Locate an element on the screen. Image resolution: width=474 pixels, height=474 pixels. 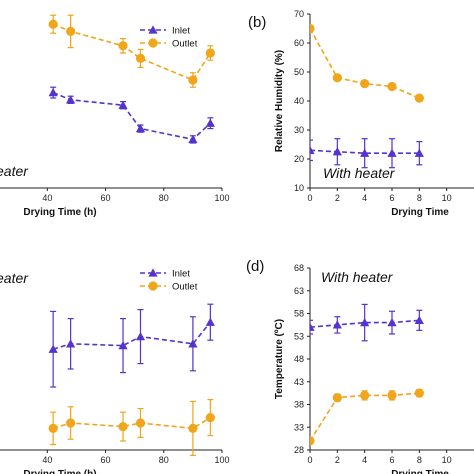
y-tick-label: 63 is located at coordinates (299, 291).